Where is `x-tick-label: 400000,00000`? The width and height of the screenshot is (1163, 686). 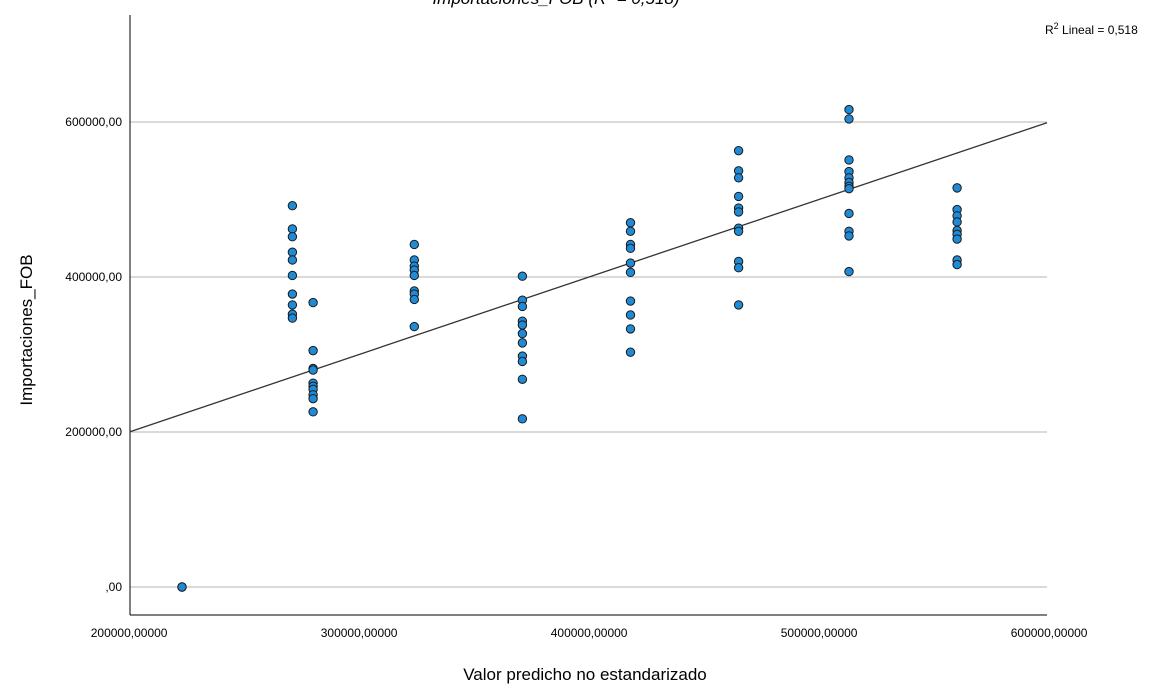 x-tick-label: 400000,00000 is located at coordinates (589, 633).